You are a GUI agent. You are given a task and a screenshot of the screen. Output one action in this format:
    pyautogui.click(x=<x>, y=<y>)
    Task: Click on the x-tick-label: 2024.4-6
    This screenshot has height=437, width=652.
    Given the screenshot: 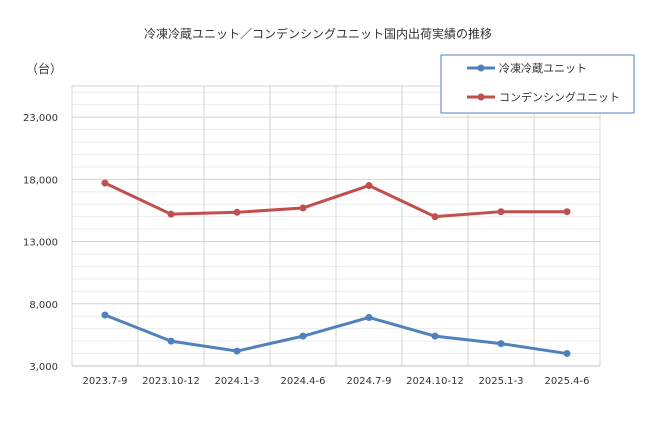 What is the action you would take?
    pyautogui.click(x=303, y=381)
    